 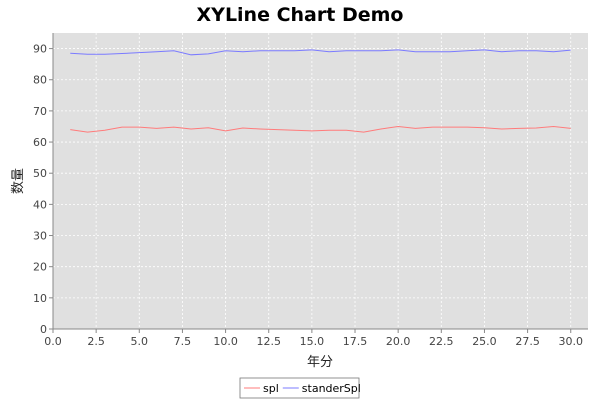 What do you see at coordinates (40, 204) in the screenshot?
I see `y-tick-label: 40` at bounding box center [40, 204].